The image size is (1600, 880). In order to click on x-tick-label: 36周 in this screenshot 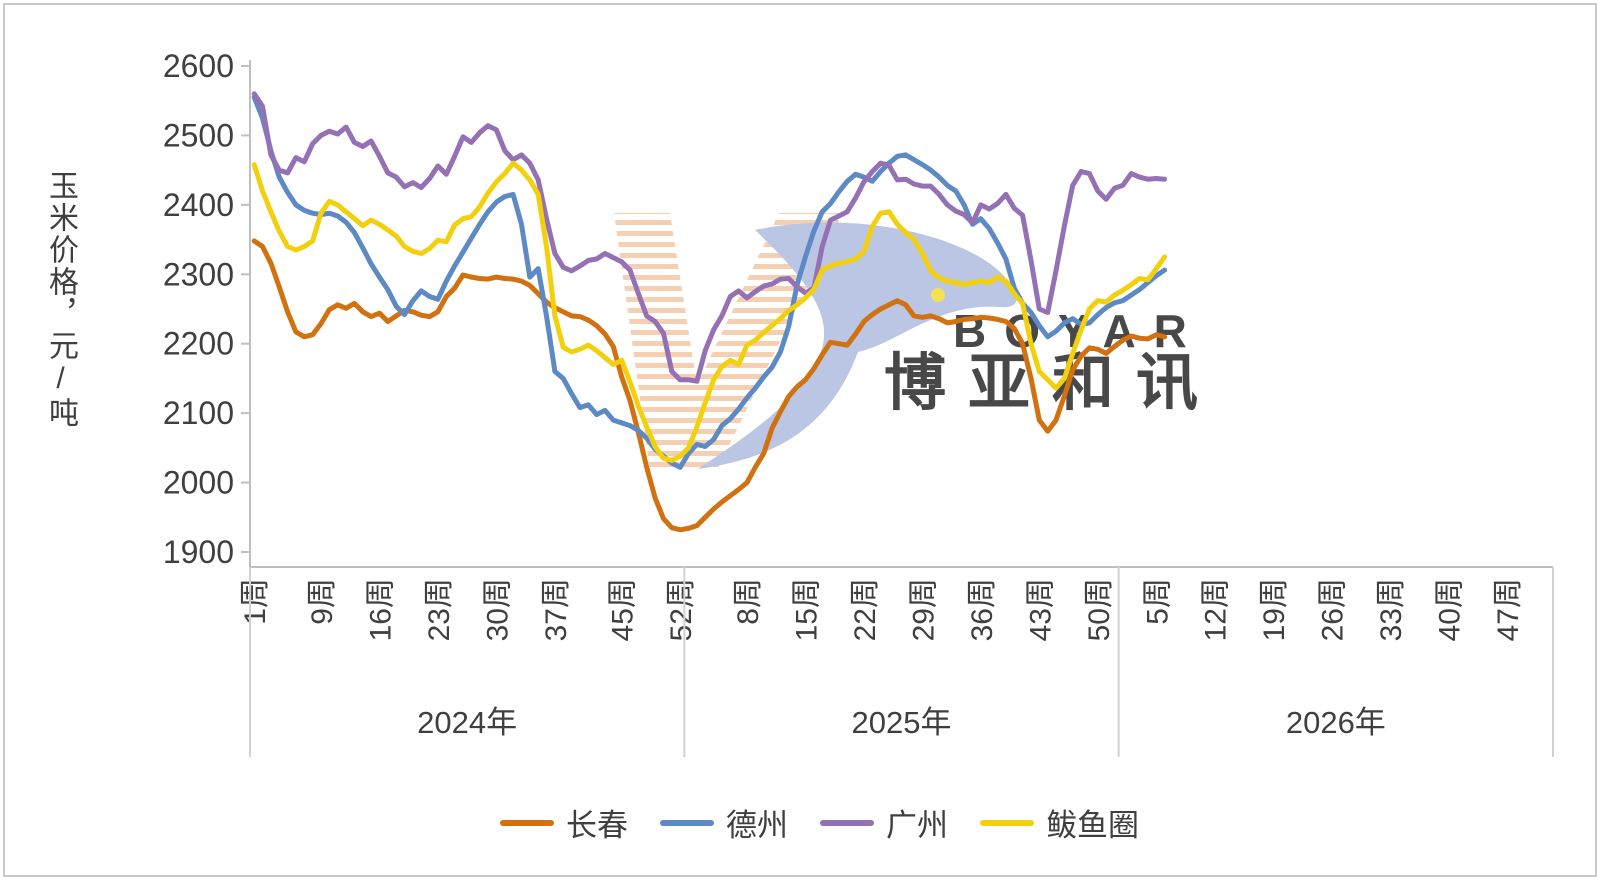, I will do `click(982, 609)`.